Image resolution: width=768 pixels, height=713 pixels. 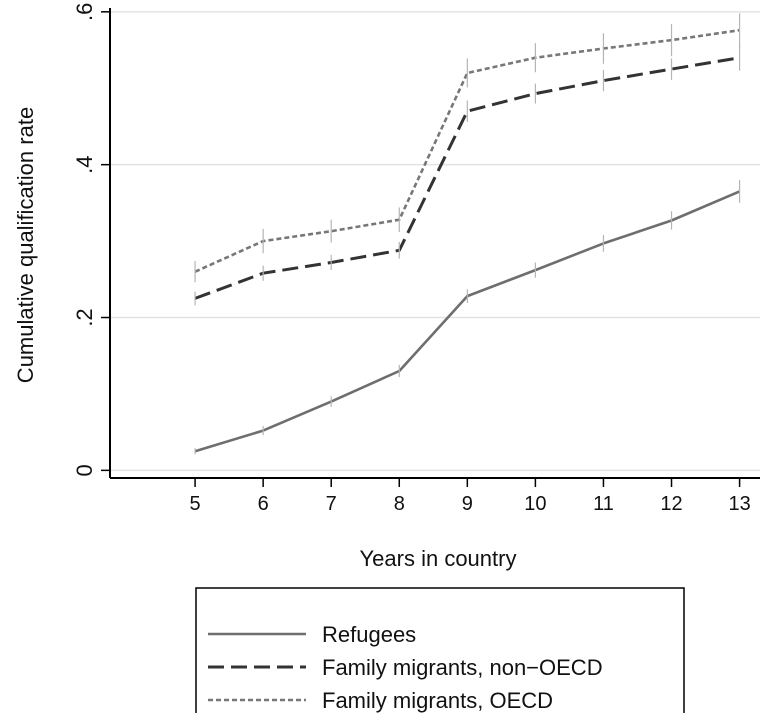 What do you see at coordinates (603, 504) in the screenshot?
I see `x-tick-label: 11` at bounding box center [603, 504].